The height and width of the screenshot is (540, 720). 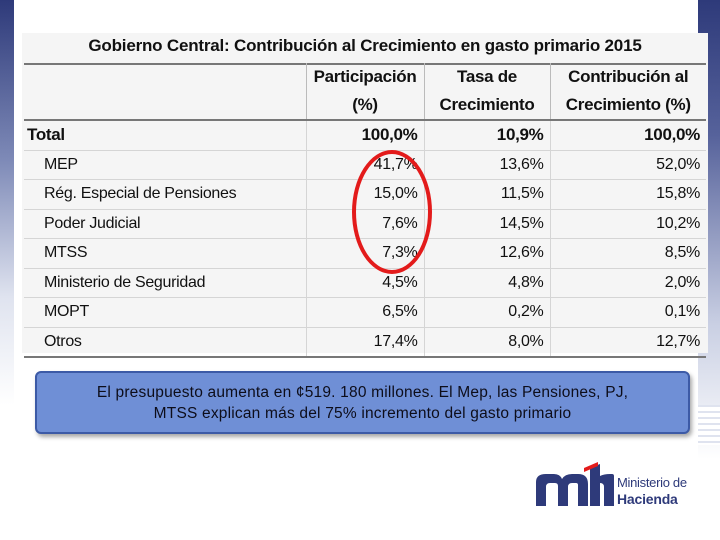 I want to click on header-cell: Crecimiento, so click(x=486, y=106).